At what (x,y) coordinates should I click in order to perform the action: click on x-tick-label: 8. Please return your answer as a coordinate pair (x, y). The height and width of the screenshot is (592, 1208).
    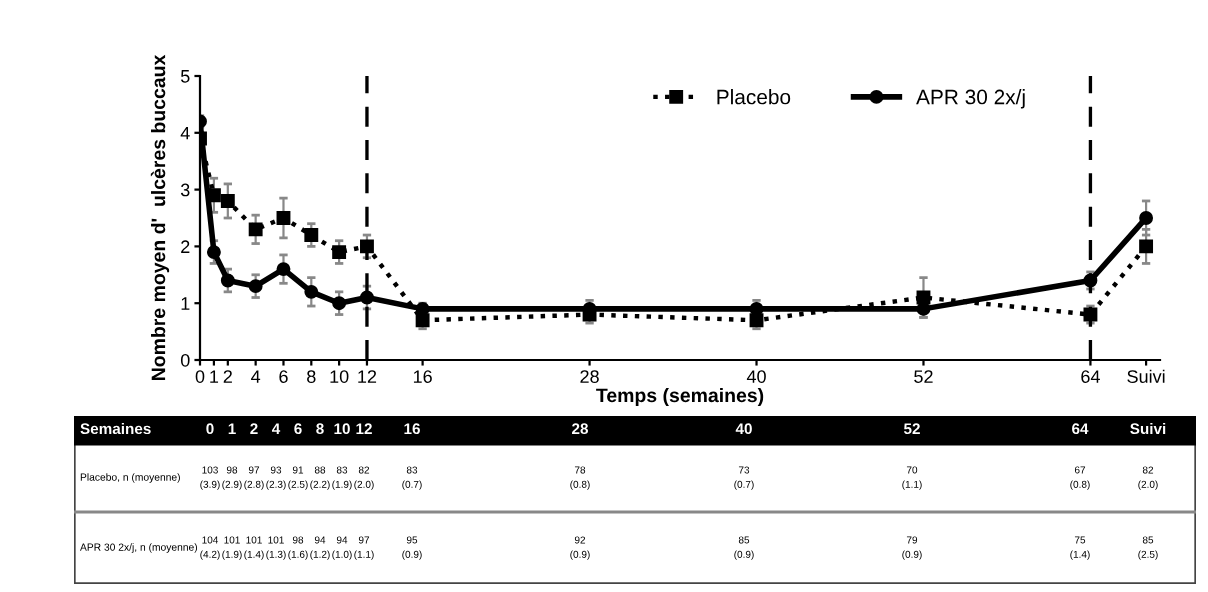
    Looking at the image, I should click on (311, 376).